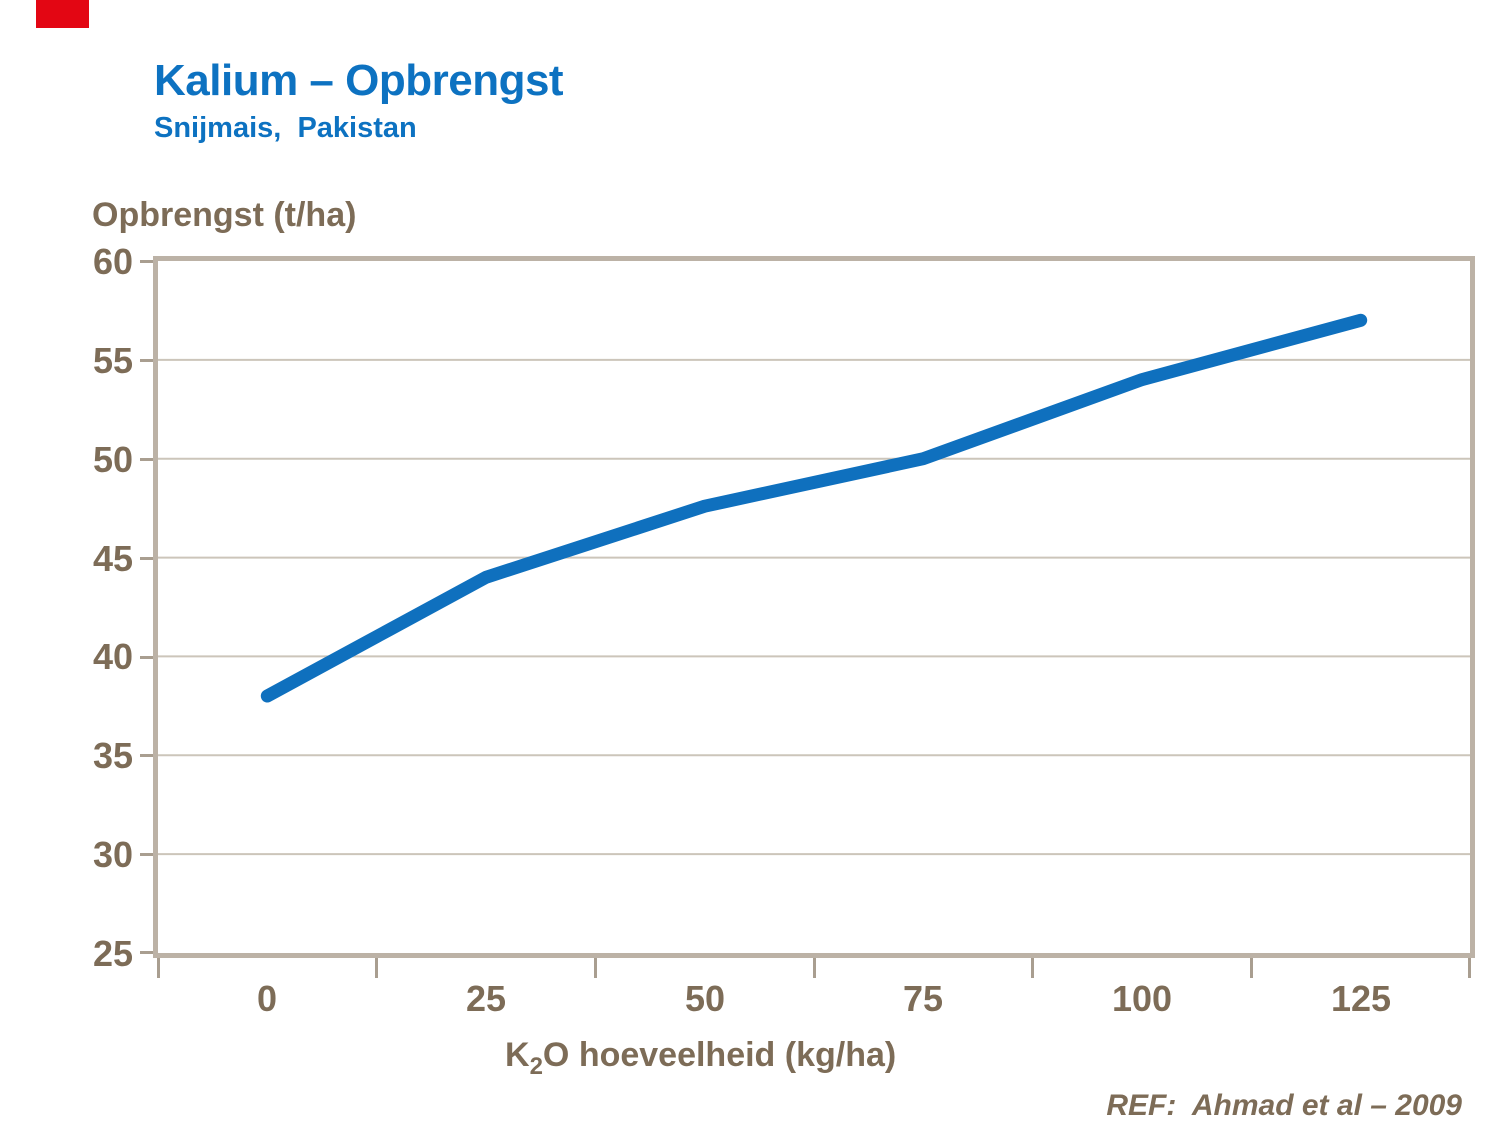  Describe the element at coordinates (112, 854) in the screenshot. I see `y-tick-label: 30` at that location.